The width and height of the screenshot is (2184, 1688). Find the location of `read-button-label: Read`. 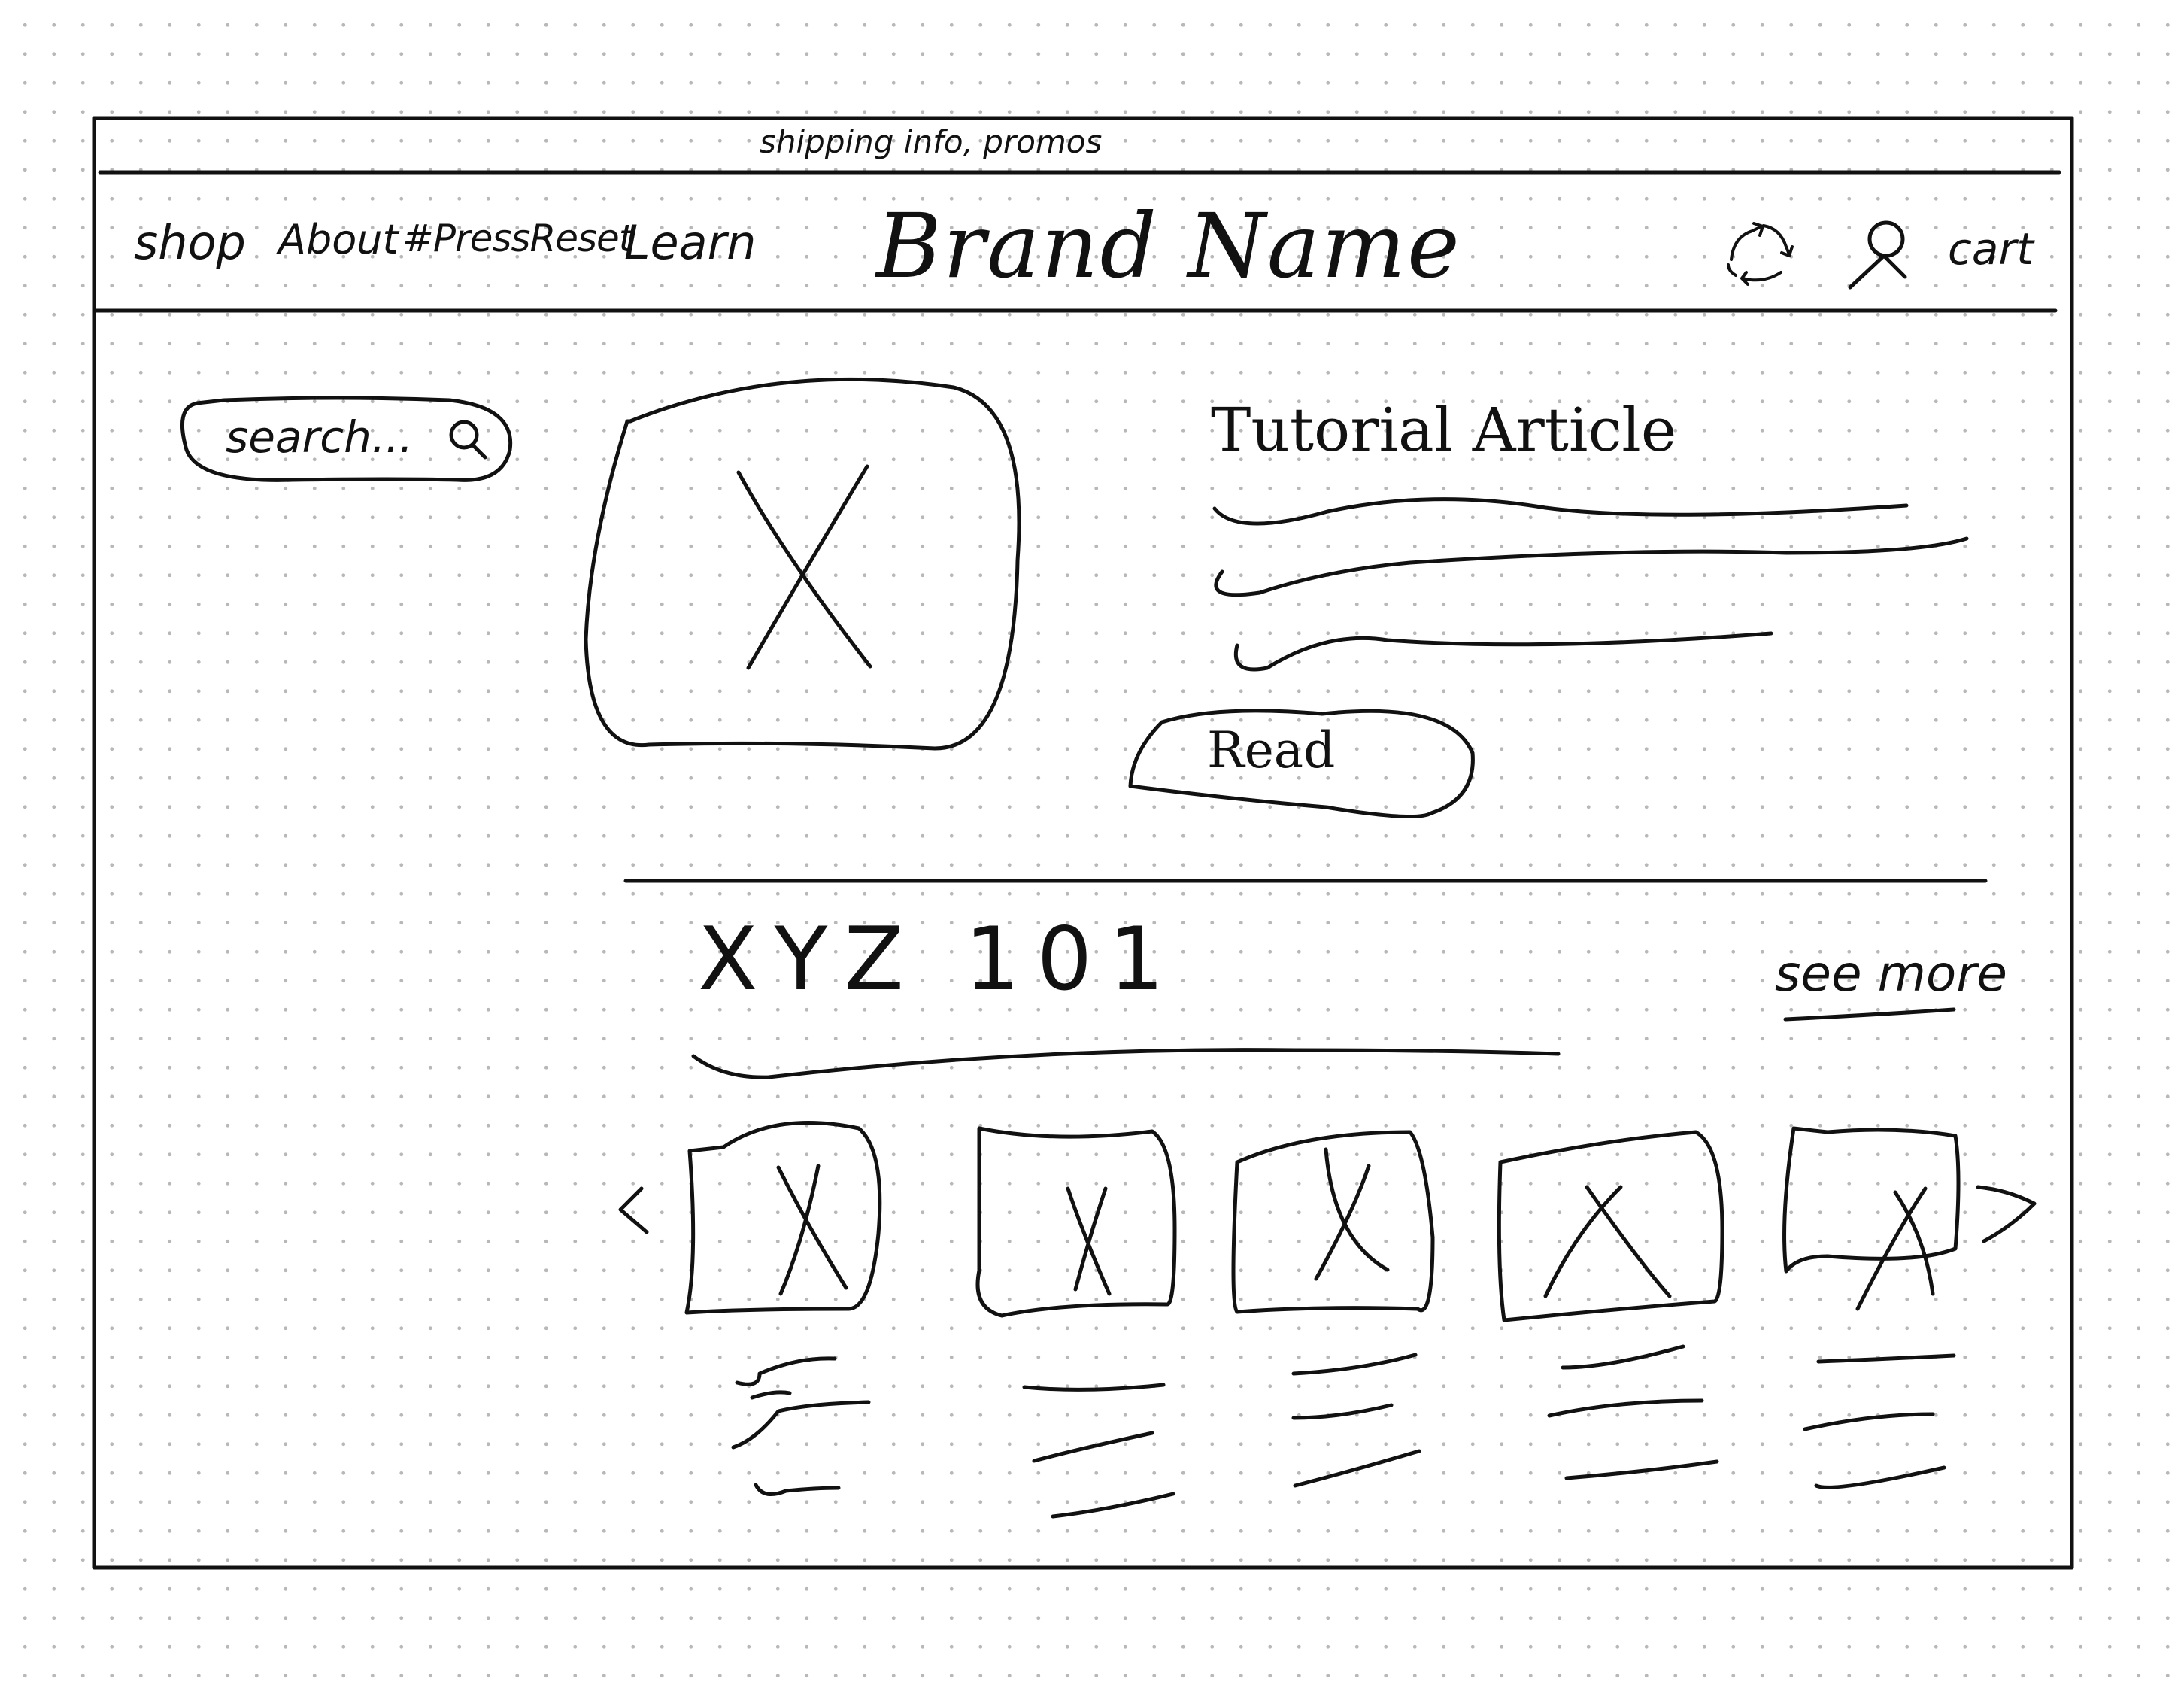

read-button-label: Read is located at coordinates (1271, 750).